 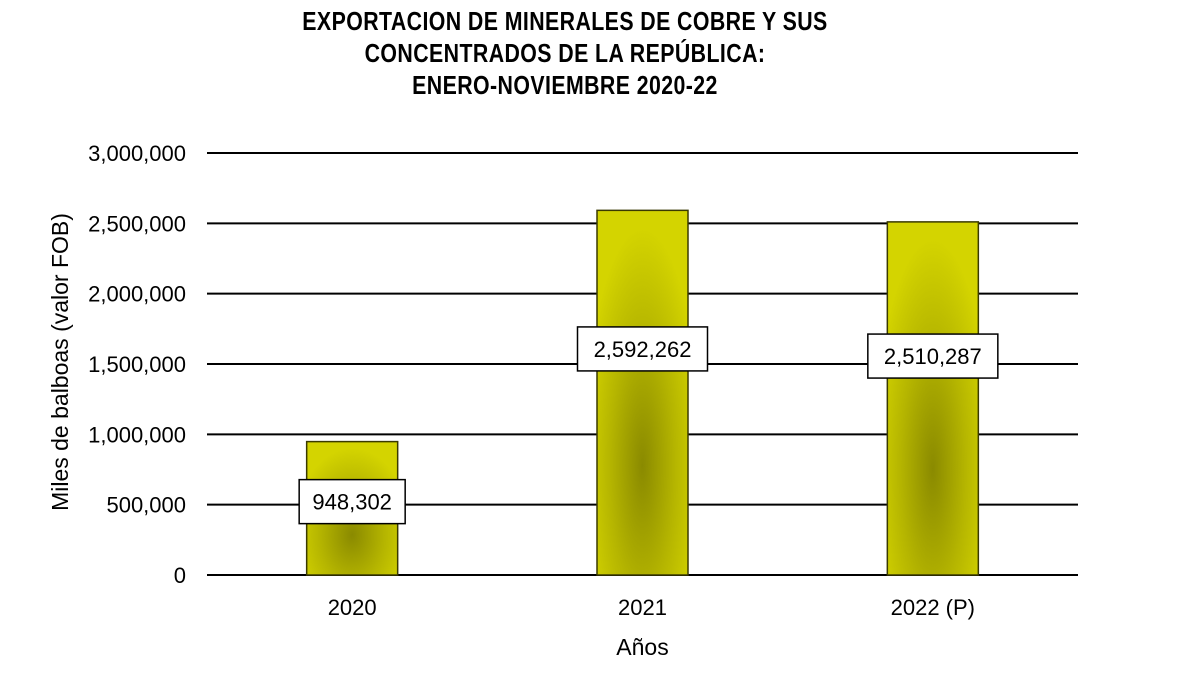 What do you see at coordinates (565, 21) in the screenshot?
I see `chart-title-line-1: EXPORTACION DE MINERALES DE COBRE Y SUS` at bounding box center [565, 21].